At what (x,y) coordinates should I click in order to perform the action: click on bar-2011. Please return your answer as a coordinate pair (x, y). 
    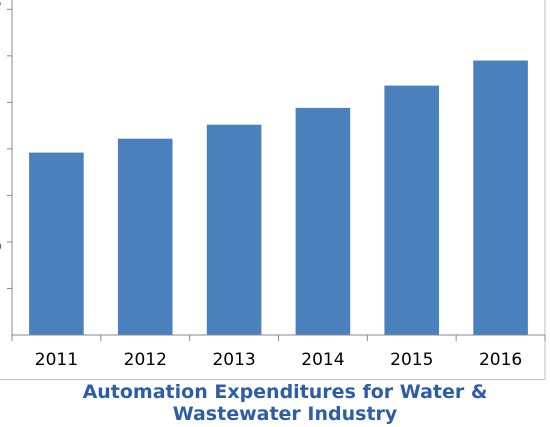
    Looking at the image, I should click on (56, 243).